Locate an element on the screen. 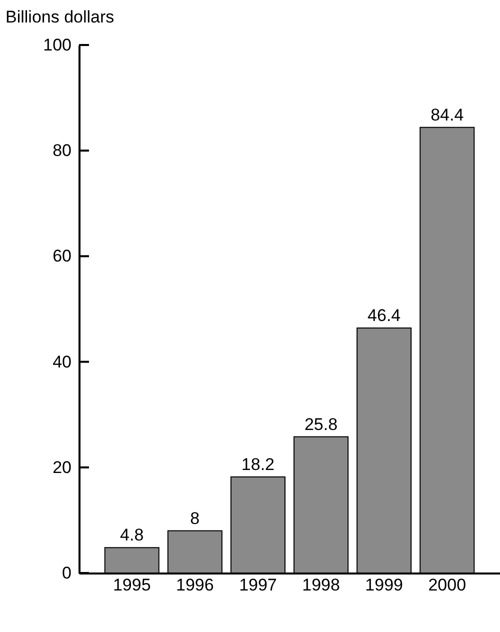 This screenshot has height=632, width=500. data-label: 46.4 is located at coordinates (384, 316).